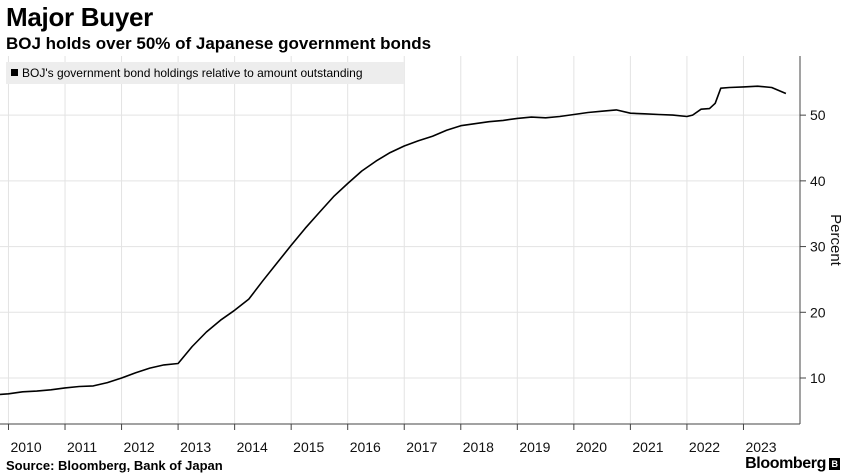 This screenshot has height=476, width=848. Describe the element at coordinates (534, 447) in the screenshot. I see `x-tick-2019: 2019` at that location.